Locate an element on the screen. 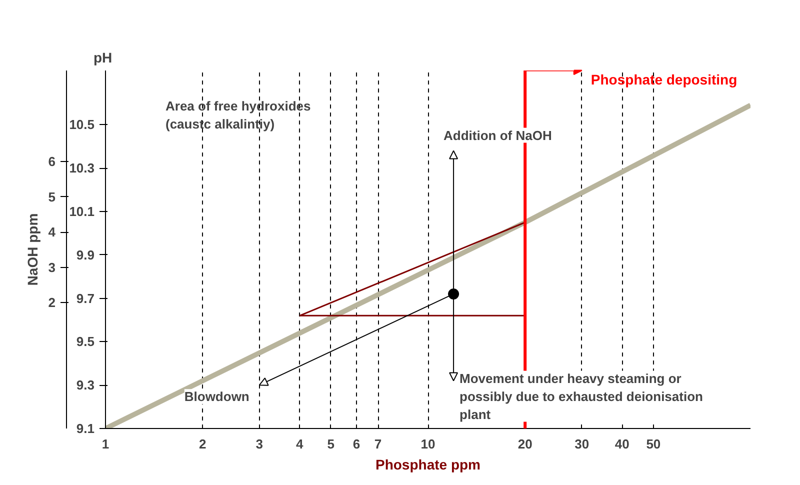 The image size is (800, 485). annotation: Blowdown is located at coordinates (217, 396).